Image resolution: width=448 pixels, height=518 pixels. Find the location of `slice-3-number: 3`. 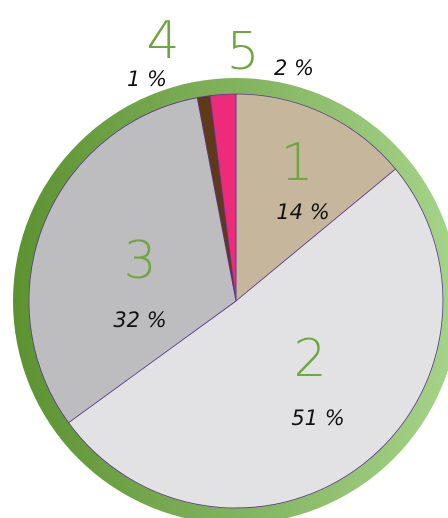

slice-3-number: 3 is located at coordinates (139, 261).